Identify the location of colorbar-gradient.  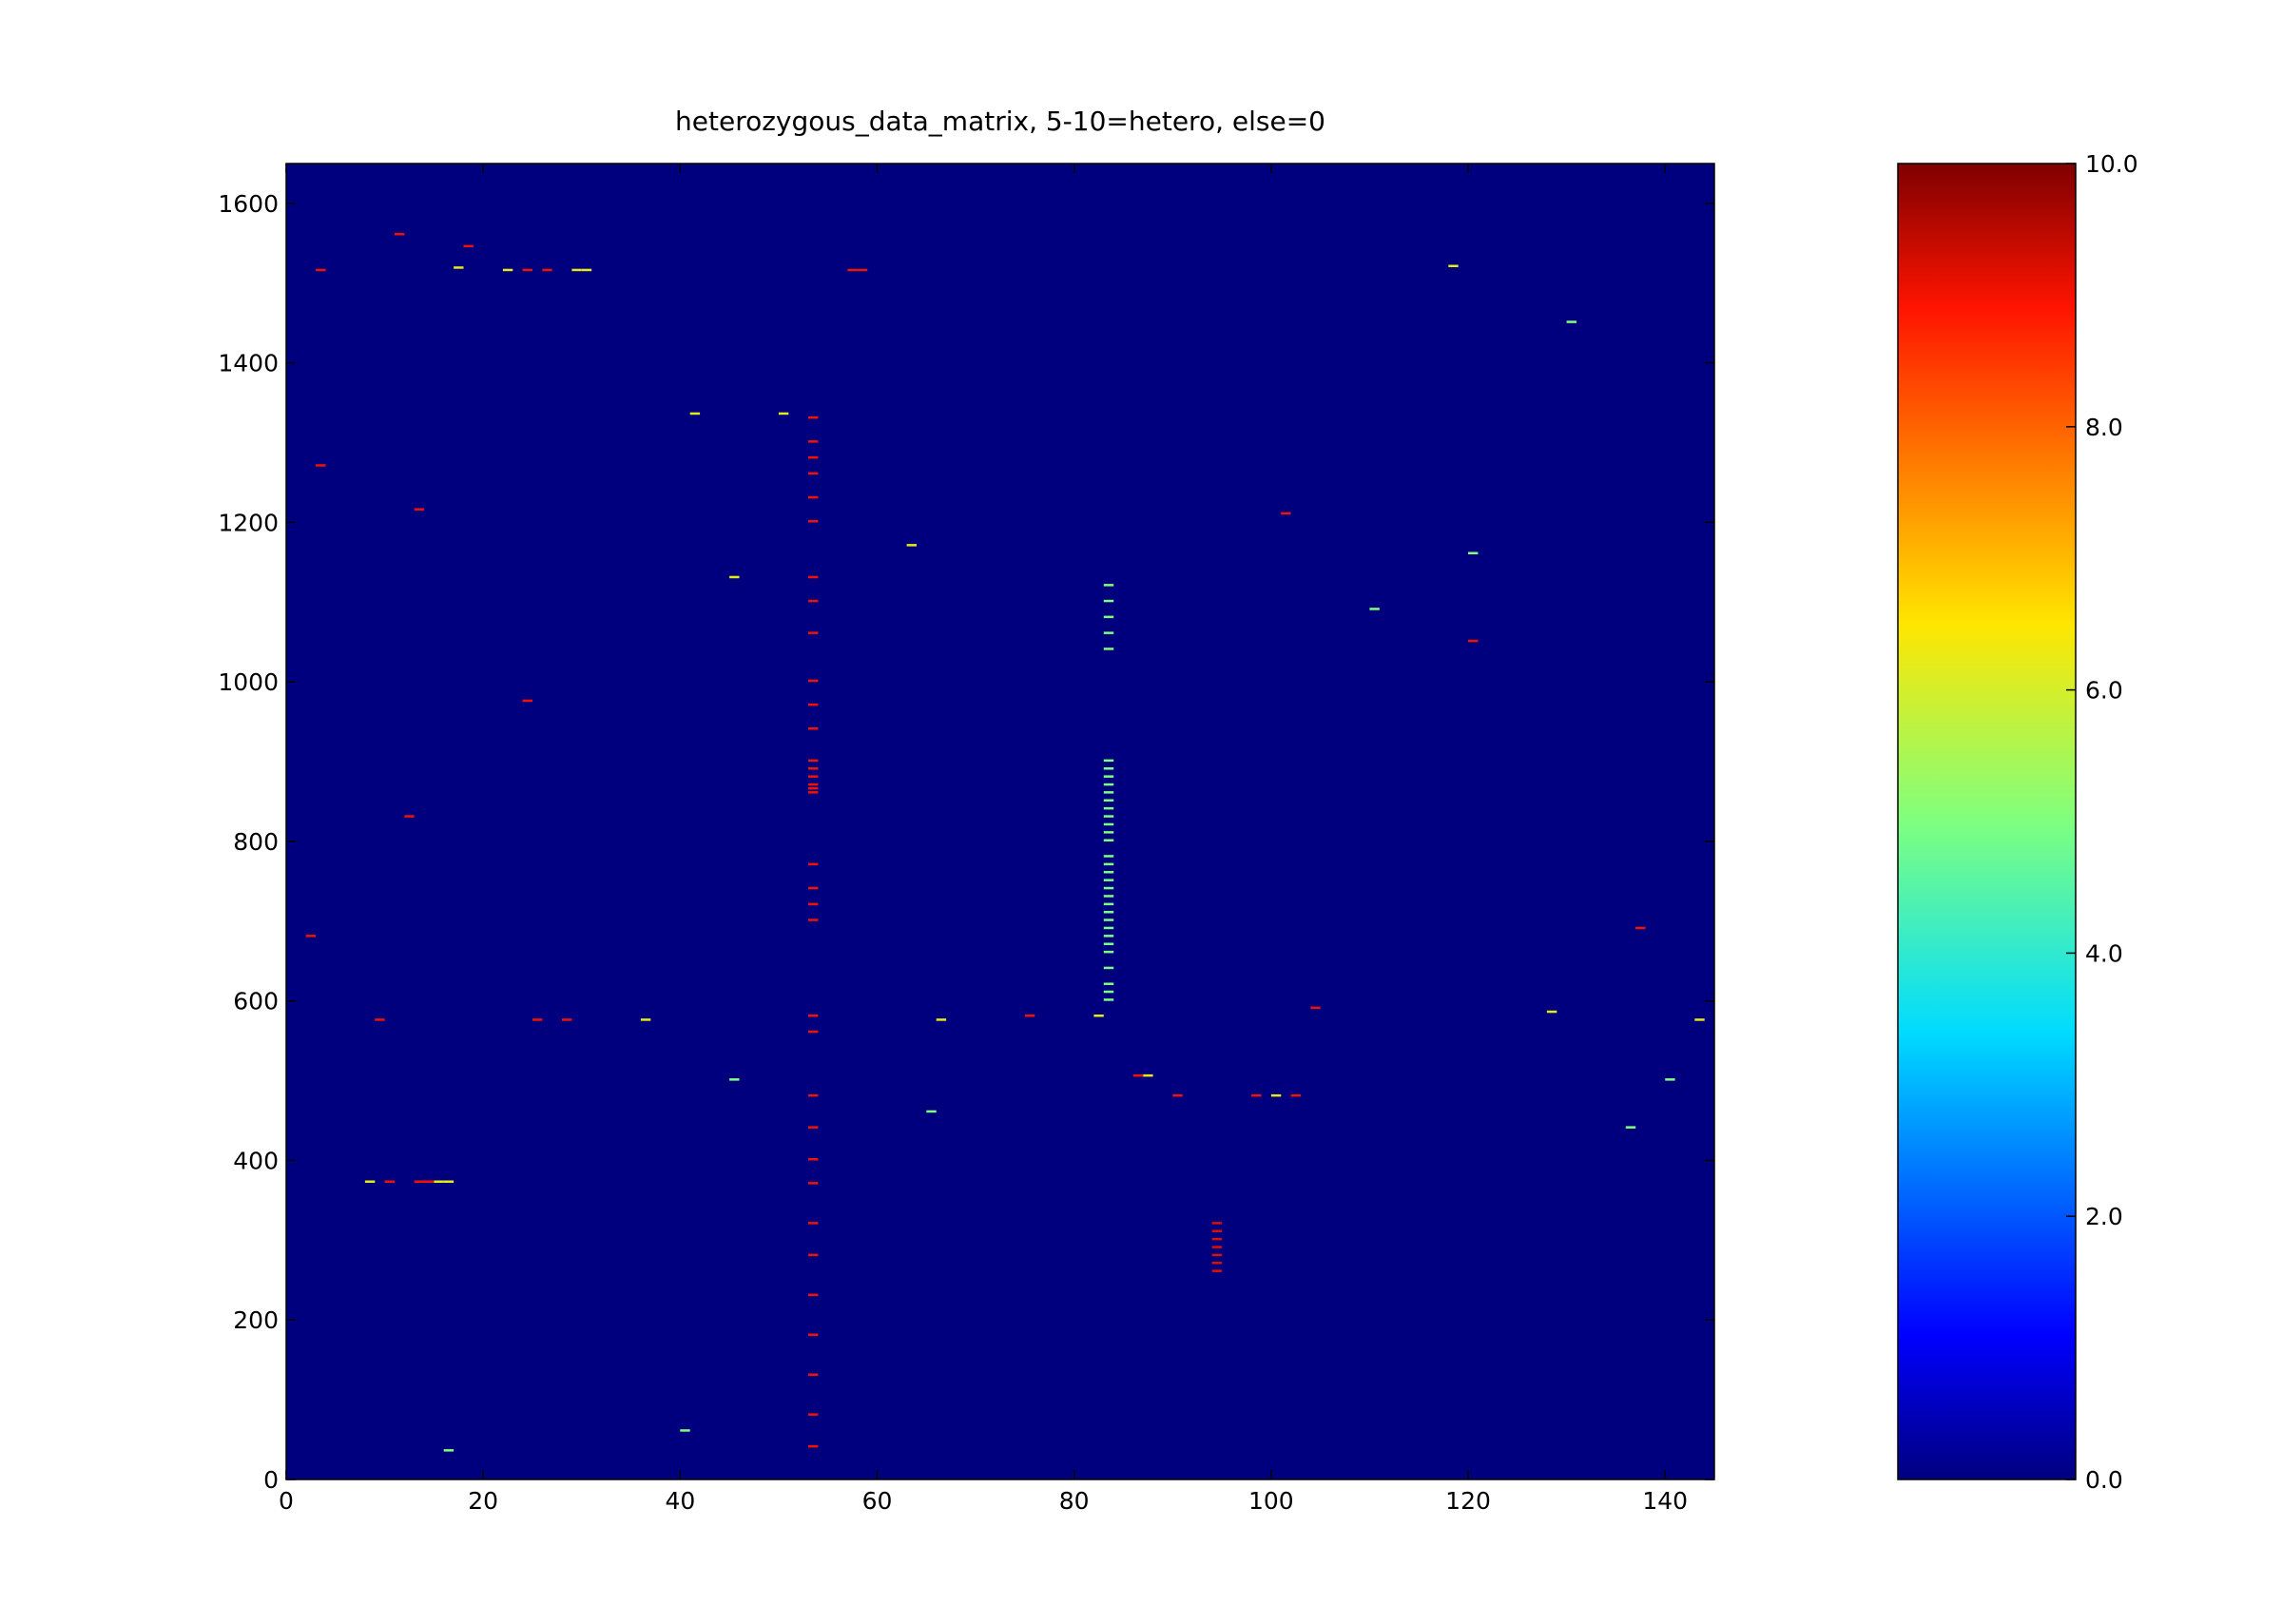
(1987, 821).